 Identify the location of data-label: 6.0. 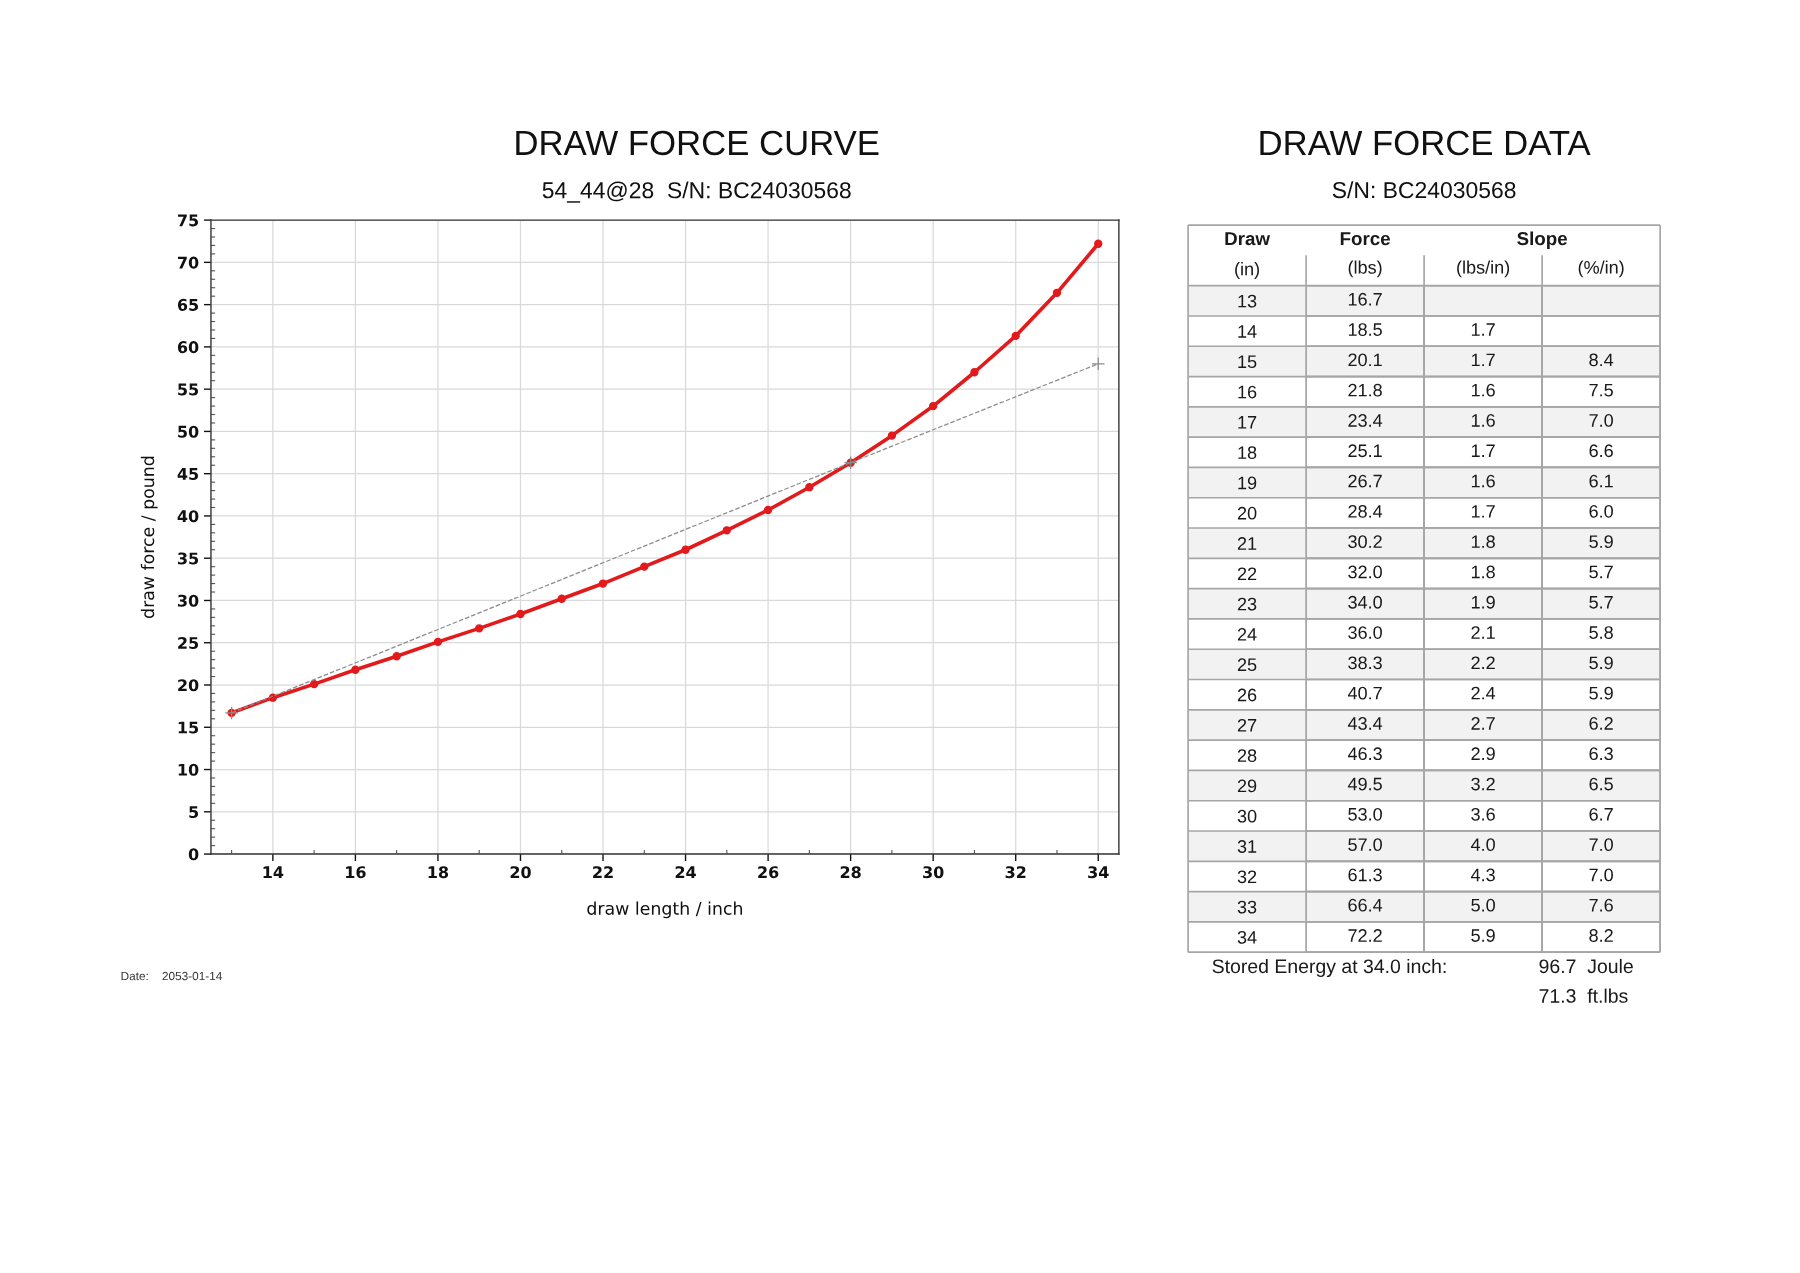
(1601, 511).